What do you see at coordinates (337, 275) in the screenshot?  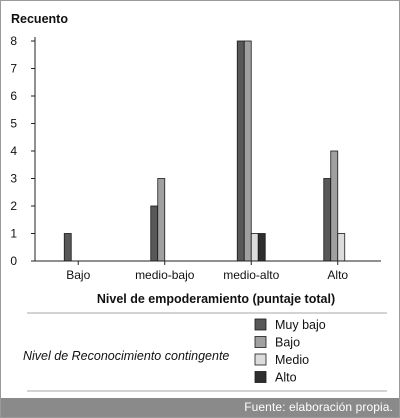 I see `x-tick-label: Alto` at bounding box center [337, 275].